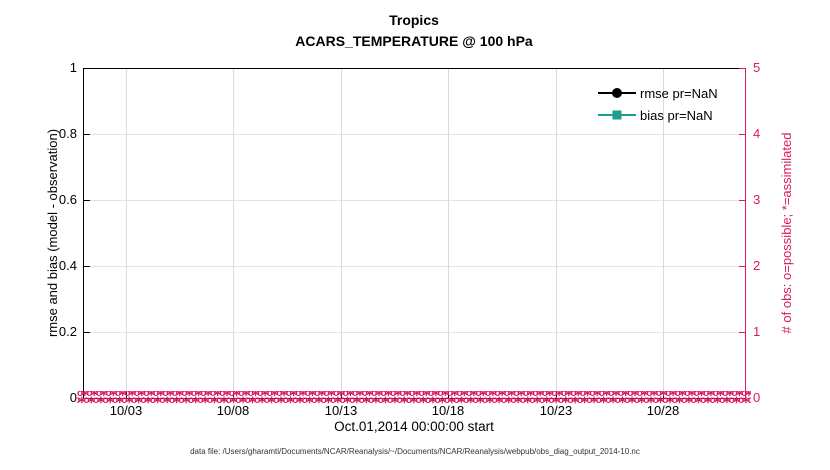 This screenshot has width=830, height=470. Describe the element at coordinates (414, 426) in the screenshot. I see `x-axis-label: Oct.01,2014 00:00:00 start` at that location.